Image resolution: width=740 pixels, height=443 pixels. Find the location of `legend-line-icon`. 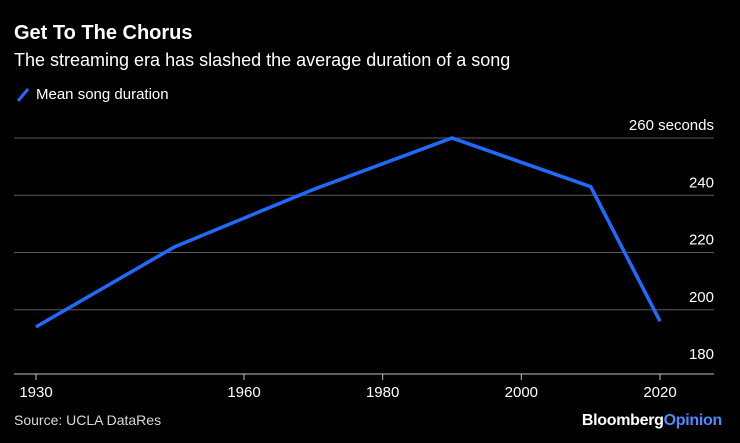

legend-line-icon is located at coordinates (23, 94).